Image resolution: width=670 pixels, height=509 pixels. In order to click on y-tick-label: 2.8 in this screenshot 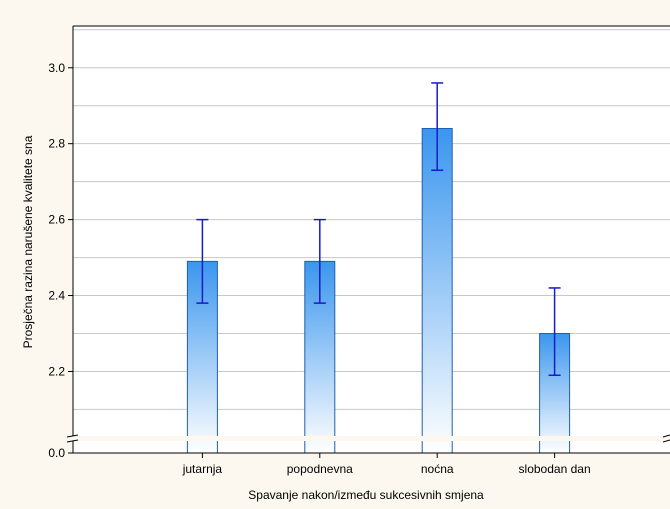, I will do `click(56, 144)`.